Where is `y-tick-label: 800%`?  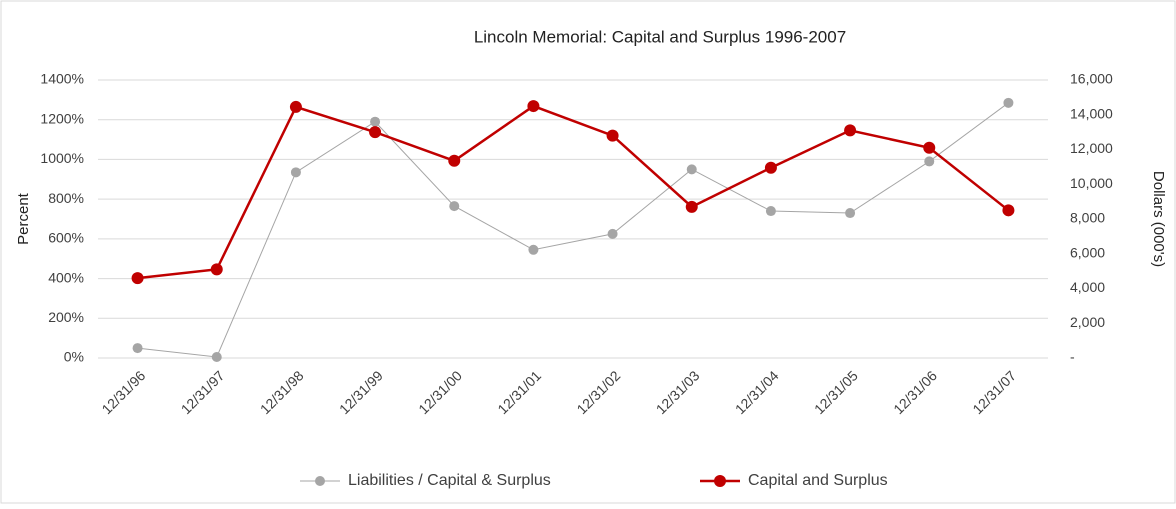
y-tick-label: 800% is located at coordinates (66, 198).